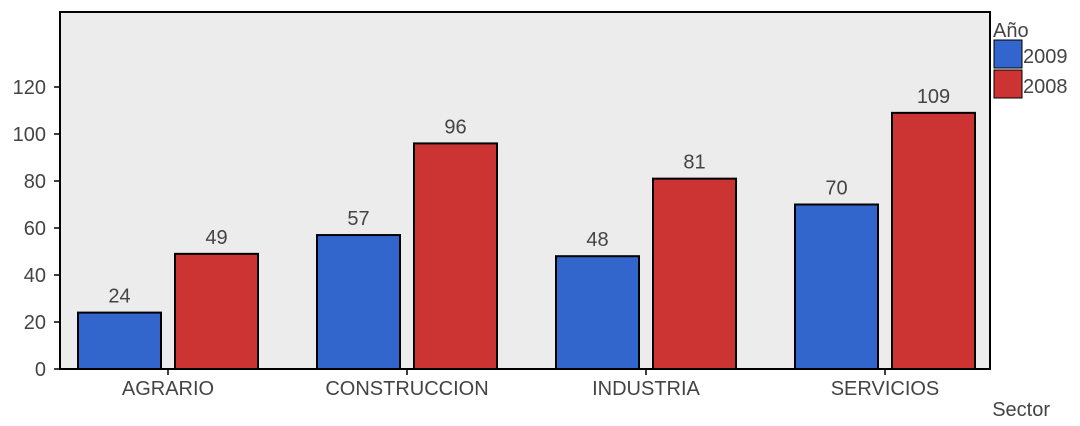  Describe the element at coordinates (35, 323) in the screenshot. I see `y-tick-label: 20` at that location.